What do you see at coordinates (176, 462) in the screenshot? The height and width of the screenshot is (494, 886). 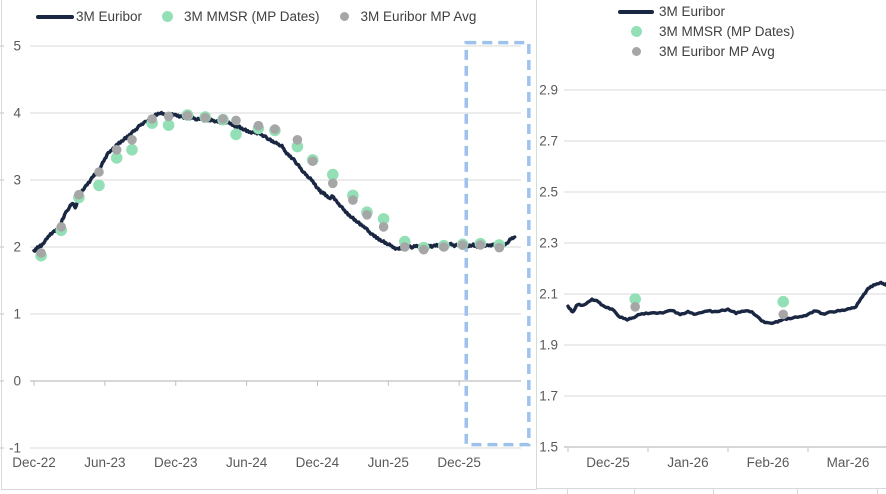 I see `x-tick-label: Dec-23` at bounding box center [176, 462].